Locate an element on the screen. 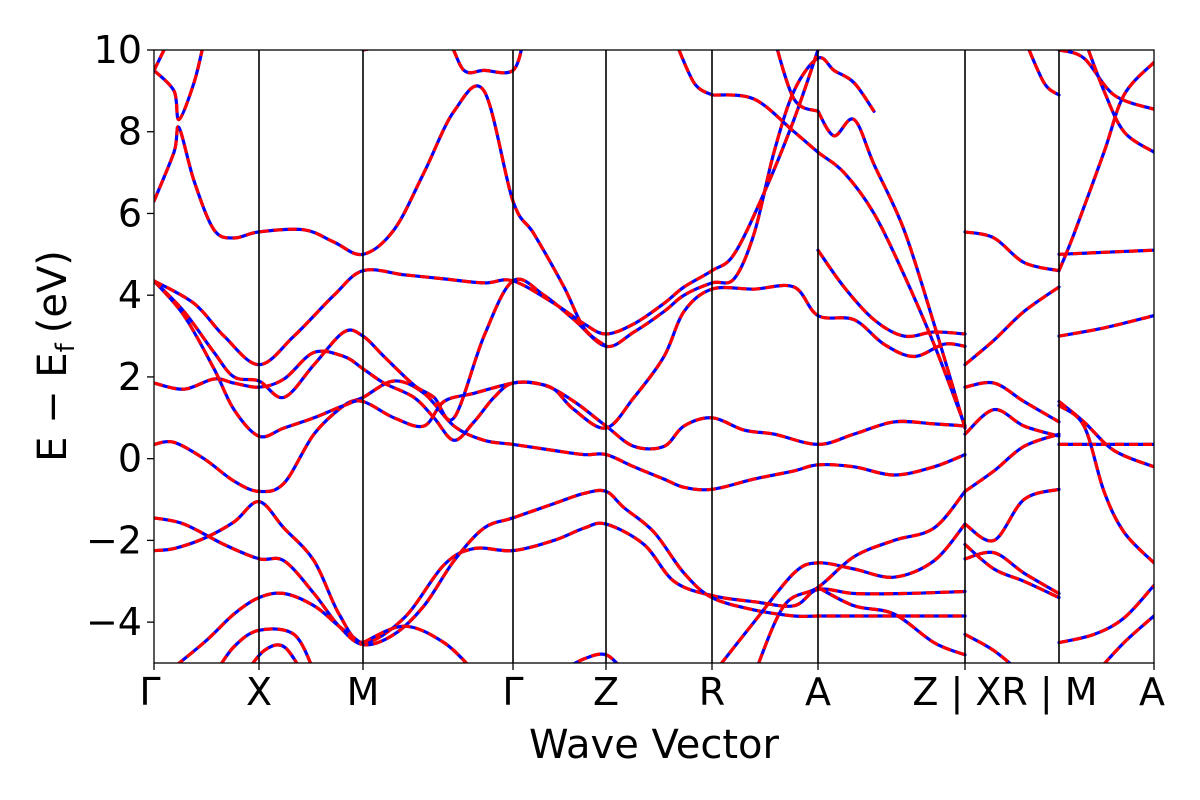 Image resolution: width=1200 pixels, height=800 pixels. x-tick-label: R is located at coordinates (712, 692).